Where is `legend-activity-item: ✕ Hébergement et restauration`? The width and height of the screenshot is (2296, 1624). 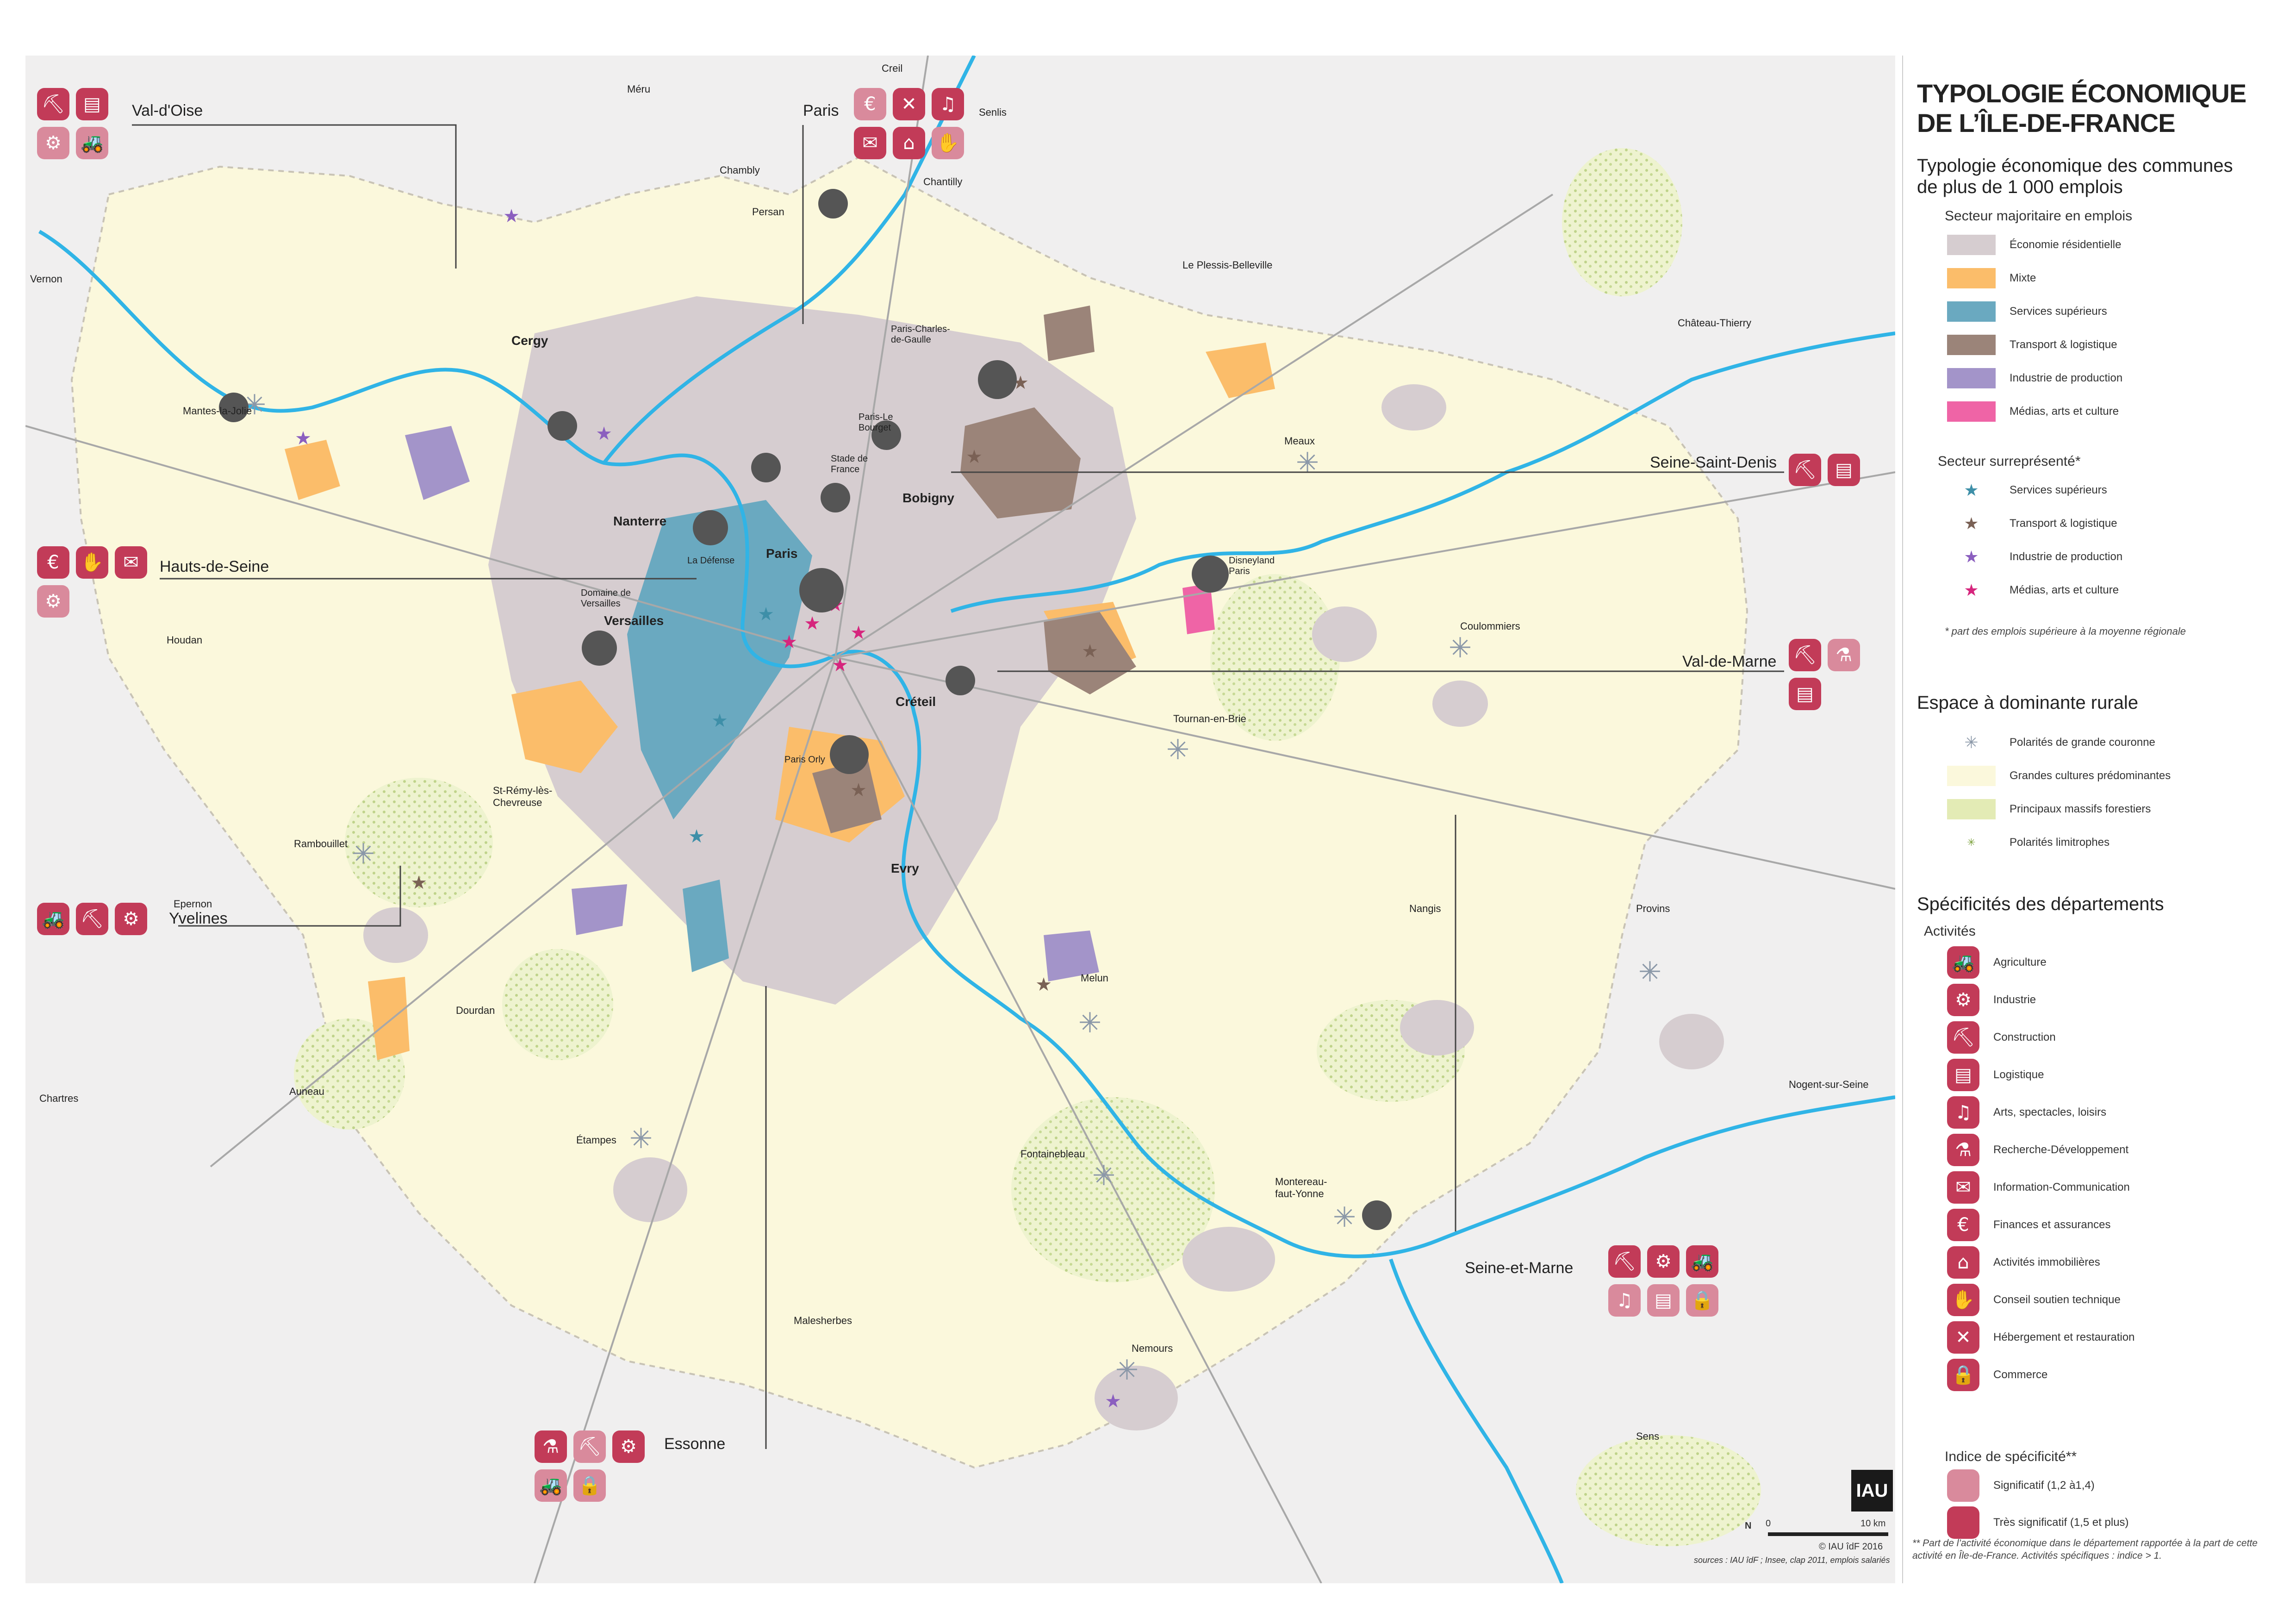
legend-activity-item: ✕ Hébergement et restauration is located at coordinates (2041, 1337).